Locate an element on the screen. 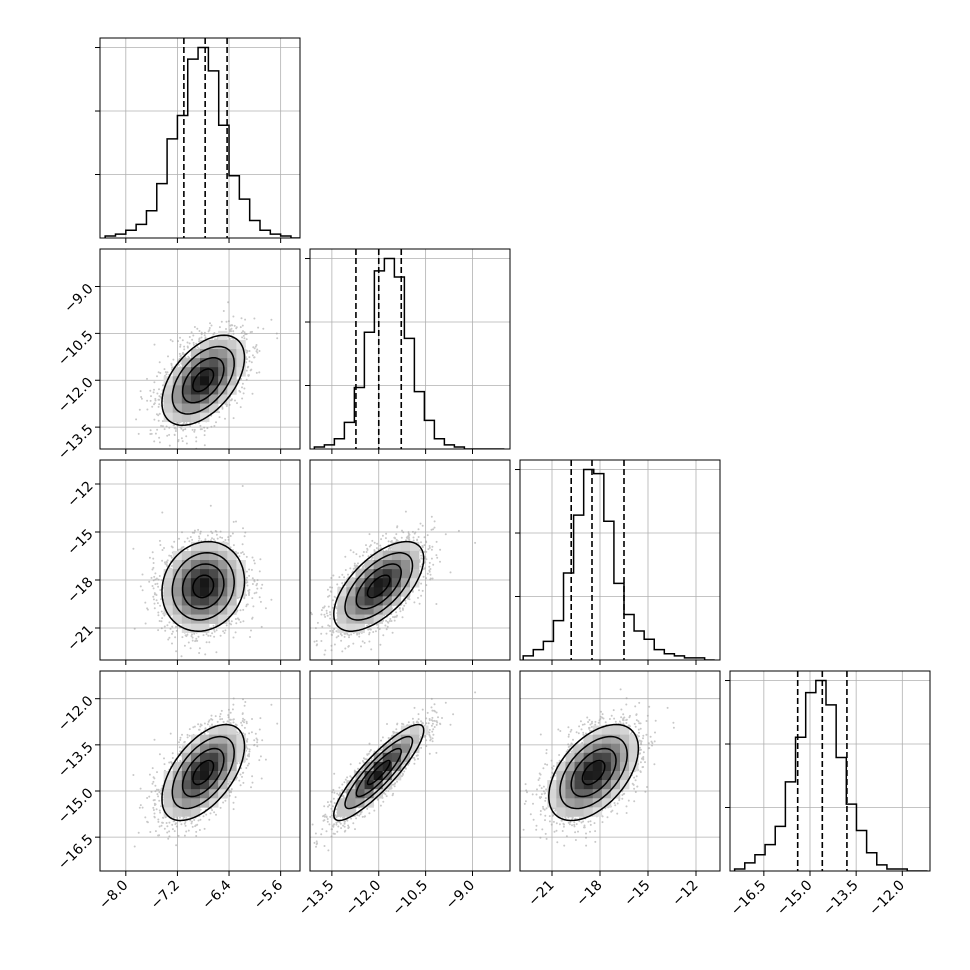  panel-frame is located at coordinates (830, 771).